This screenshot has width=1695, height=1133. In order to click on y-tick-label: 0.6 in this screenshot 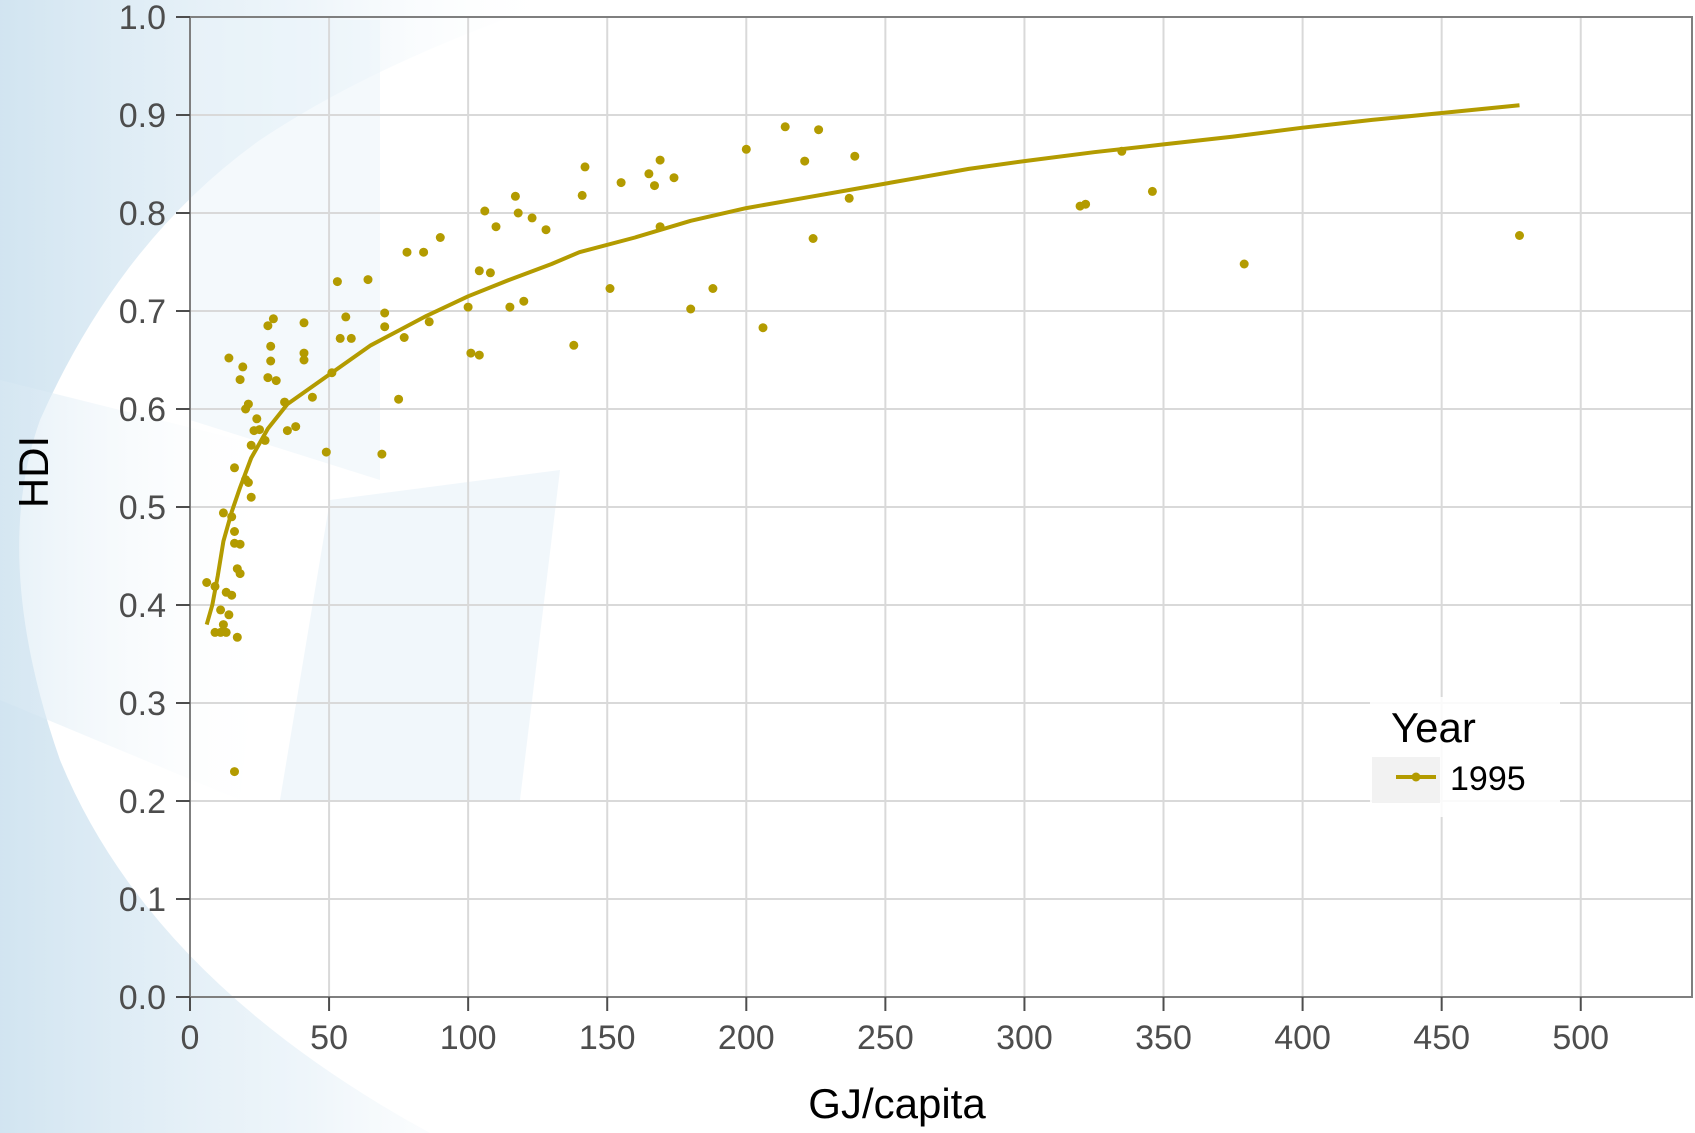, I will do `click(142, 410)`.